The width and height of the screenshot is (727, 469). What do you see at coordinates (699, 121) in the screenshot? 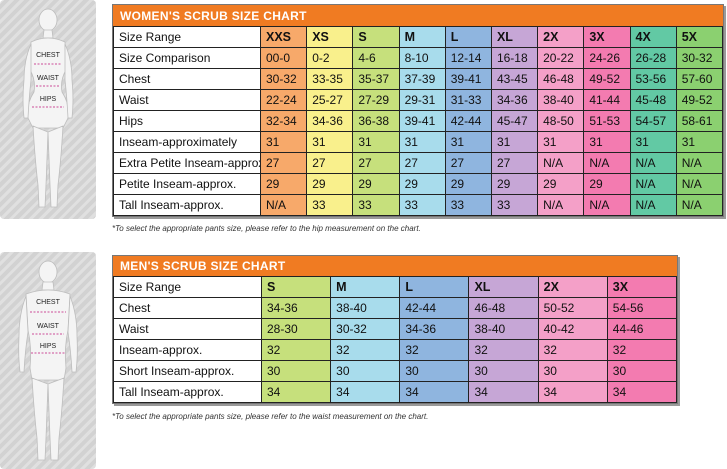
I see `women-cell: 58-61` at bounding box center [699, 121].